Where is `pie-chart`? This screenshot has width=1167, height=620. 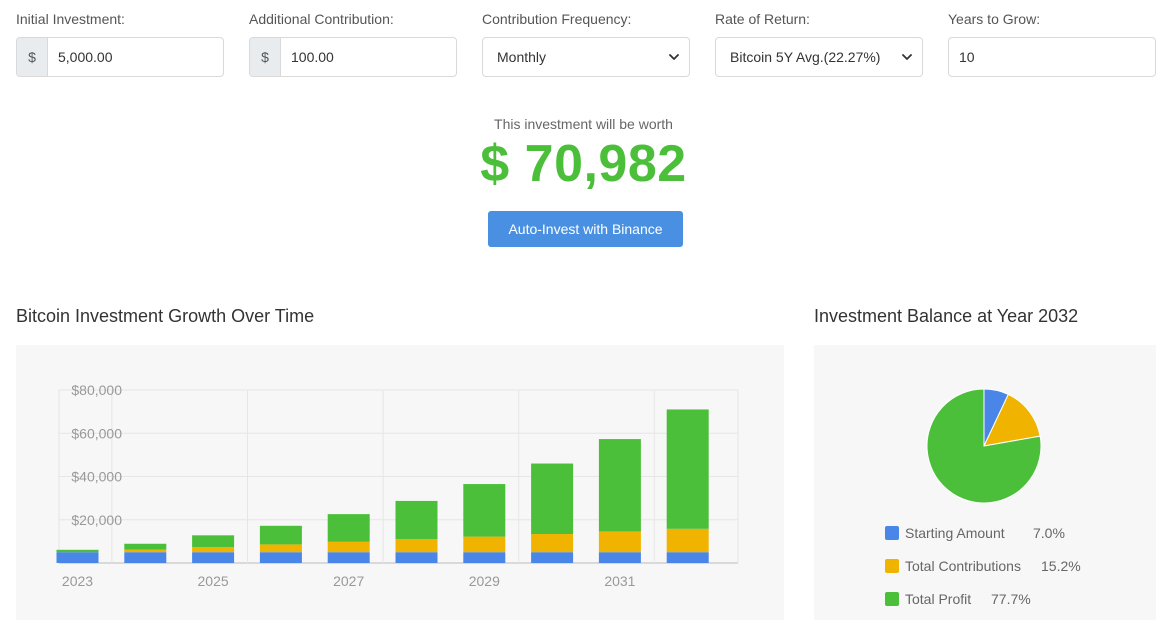 pie-chart is located at coordinates (984, 446).